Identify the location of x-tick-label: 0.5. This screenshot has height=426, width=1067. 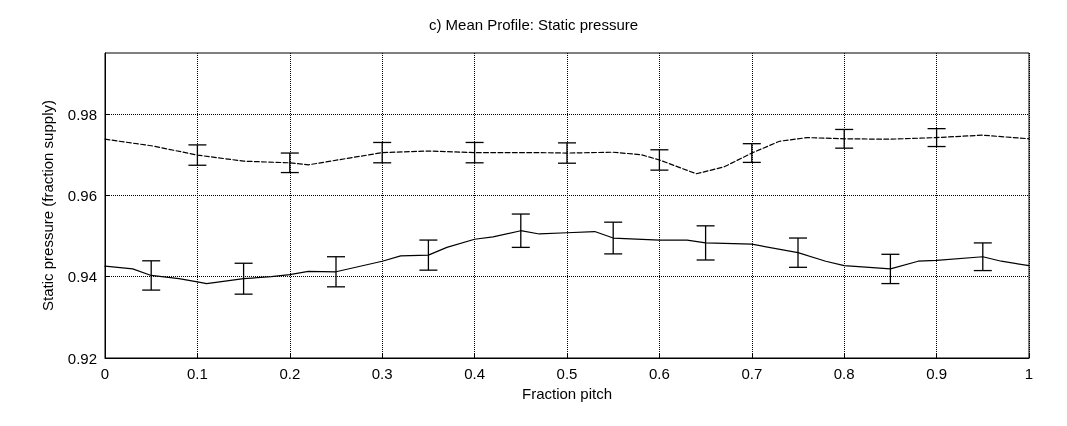
(567, 373).